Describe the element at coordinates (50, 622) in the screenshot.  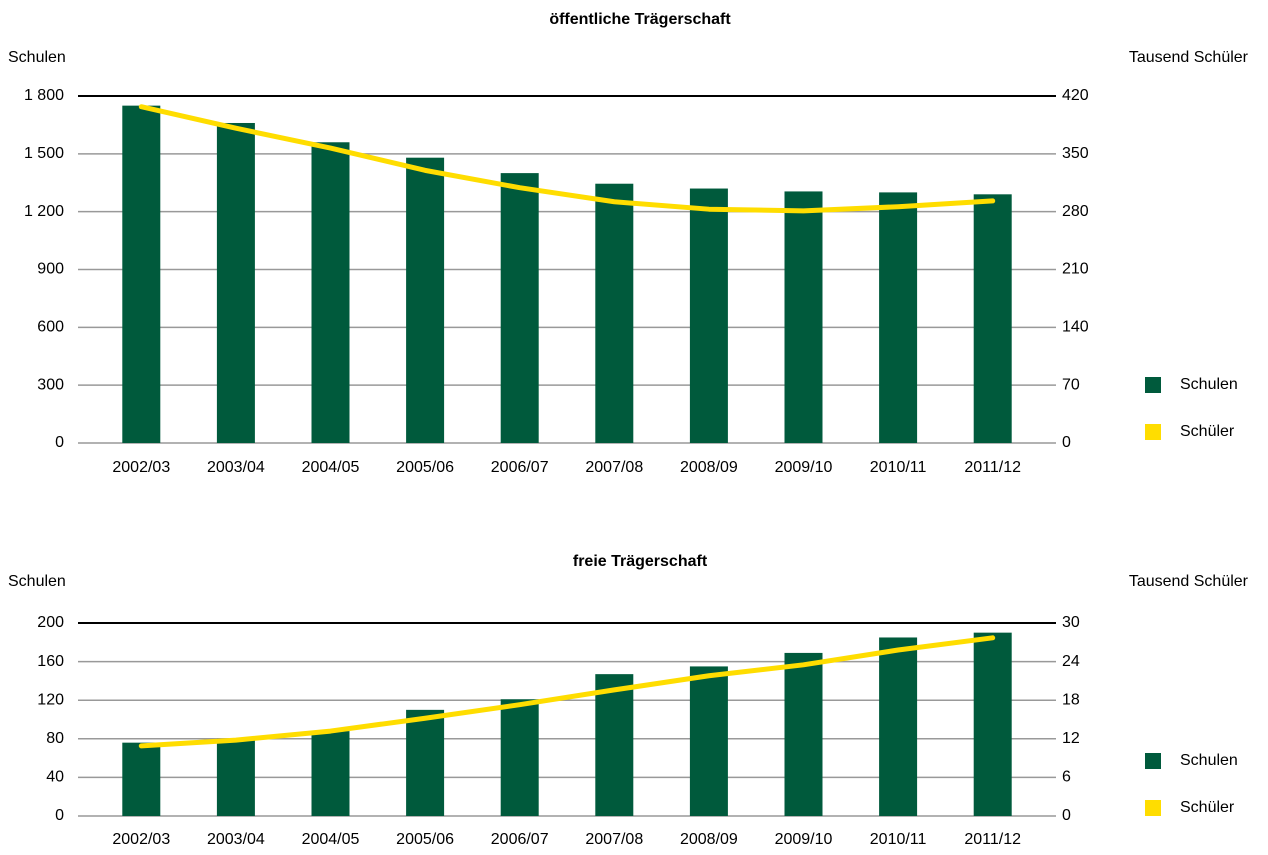
I see `y-tick-label: 200` at that location.